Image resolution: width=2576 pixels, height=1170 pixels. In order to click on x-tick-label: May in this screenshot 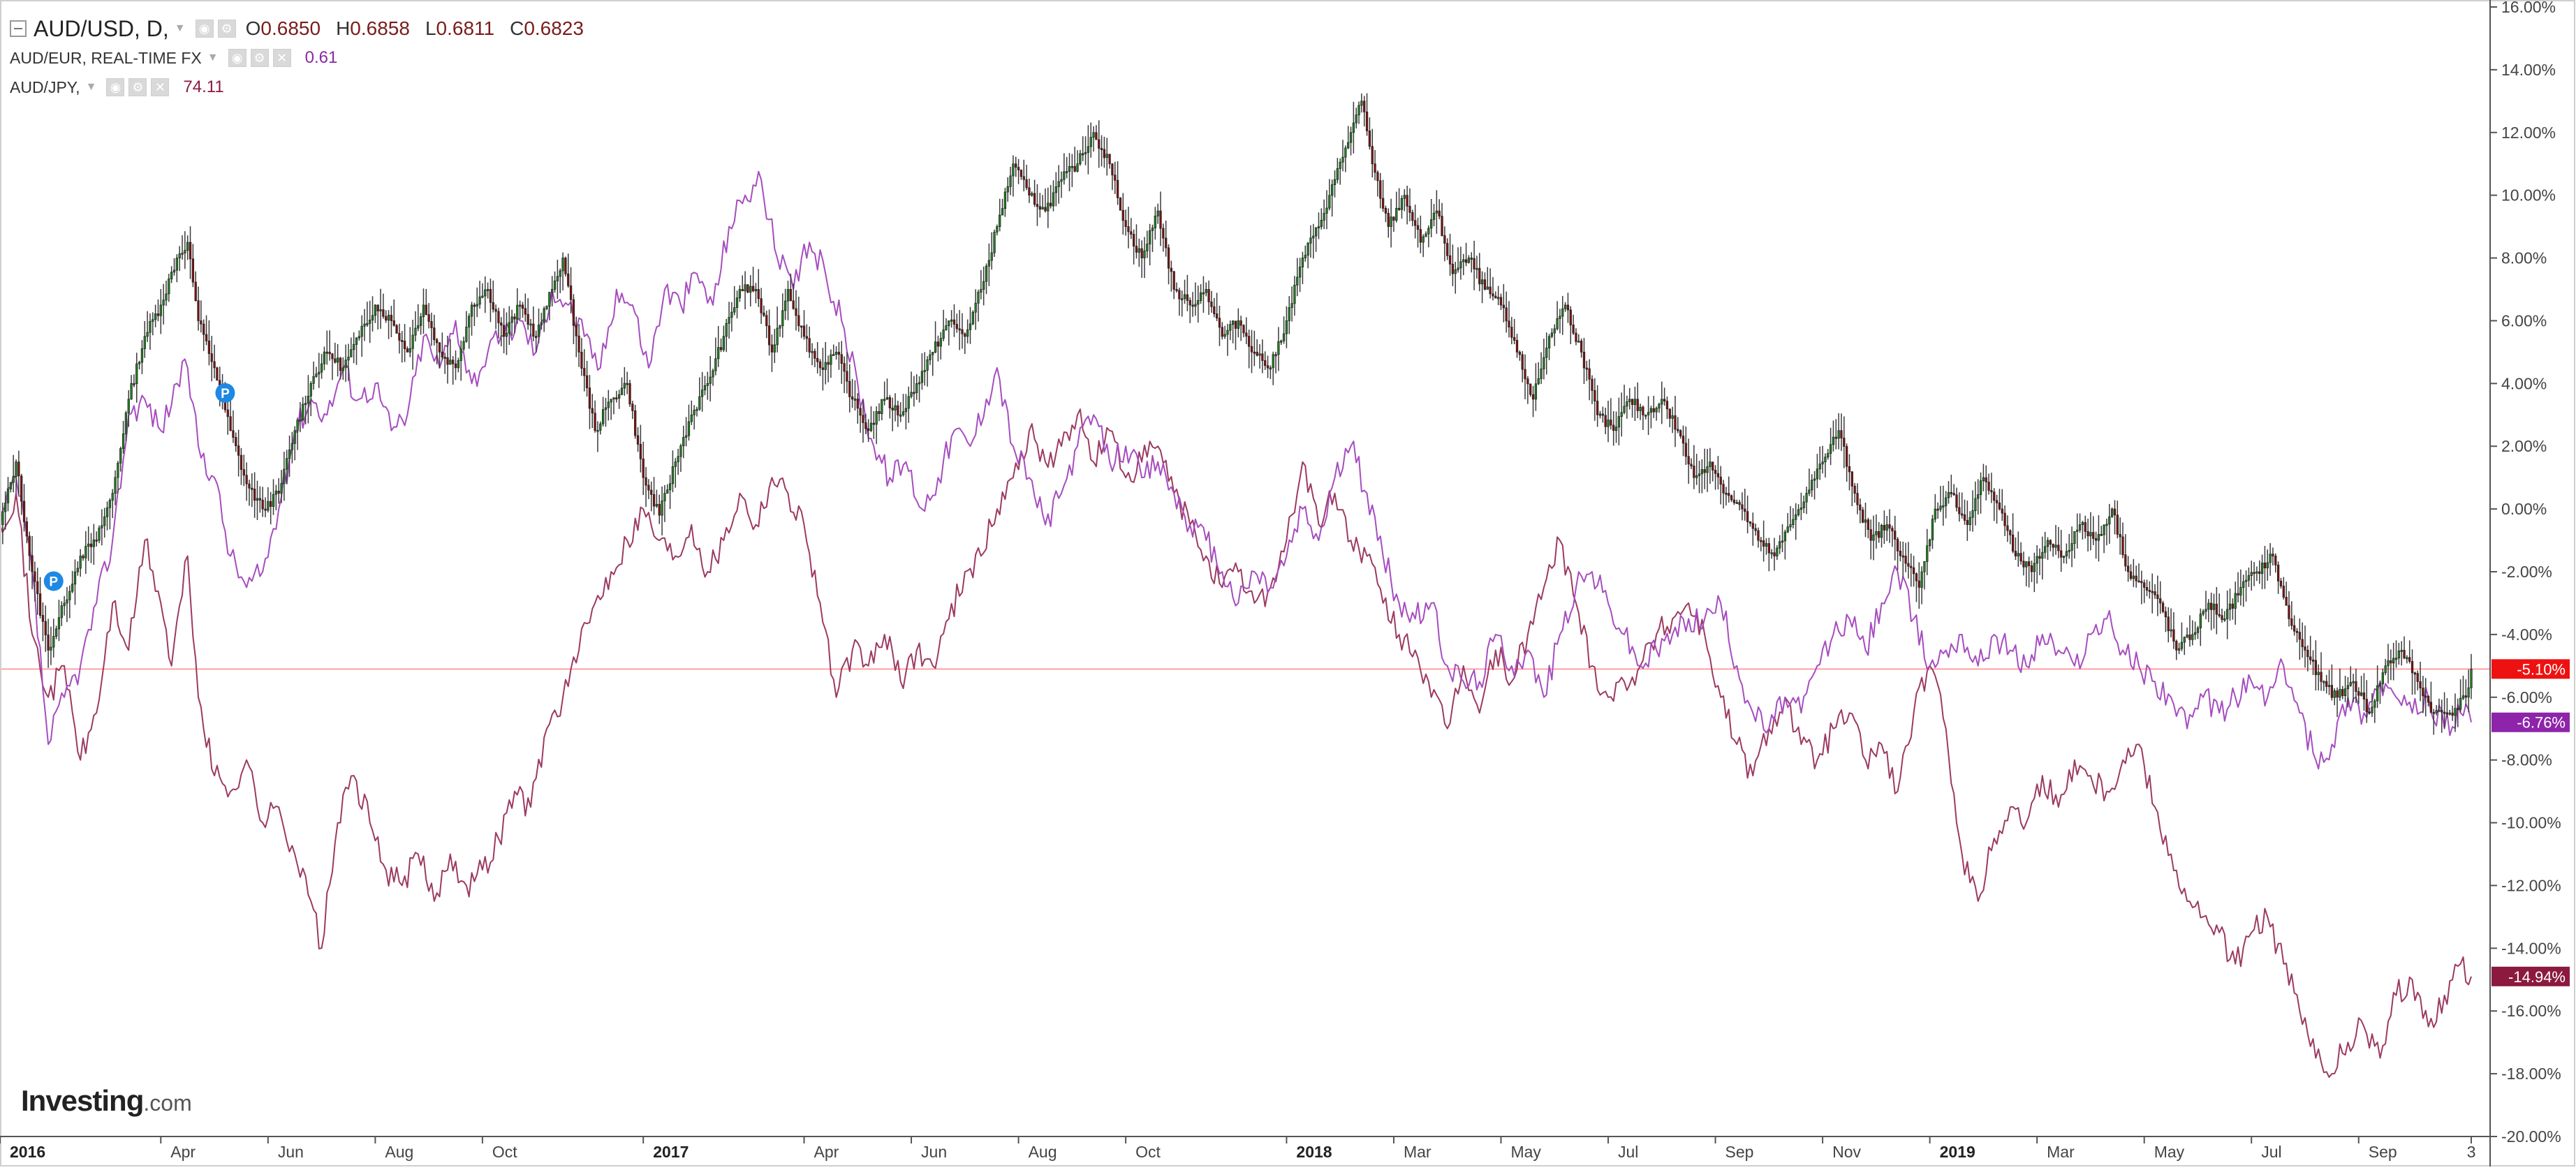, I will do `click(2169, 1152)`.